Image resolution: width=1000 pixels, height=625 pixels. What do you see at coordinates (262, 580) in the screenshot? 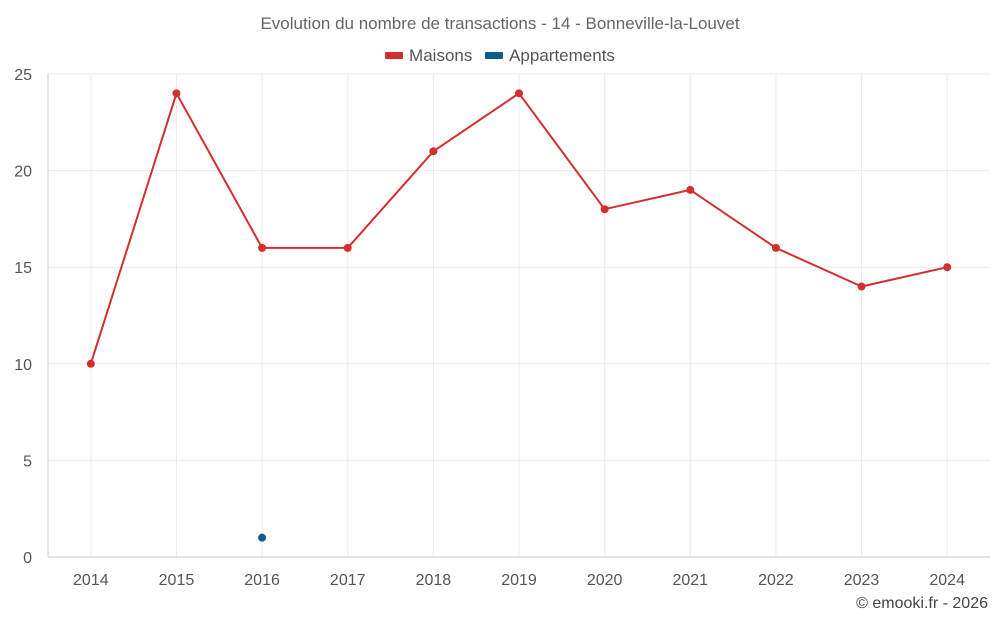
I see `x-tick-label: 2016` at bounding box center [262, 580].